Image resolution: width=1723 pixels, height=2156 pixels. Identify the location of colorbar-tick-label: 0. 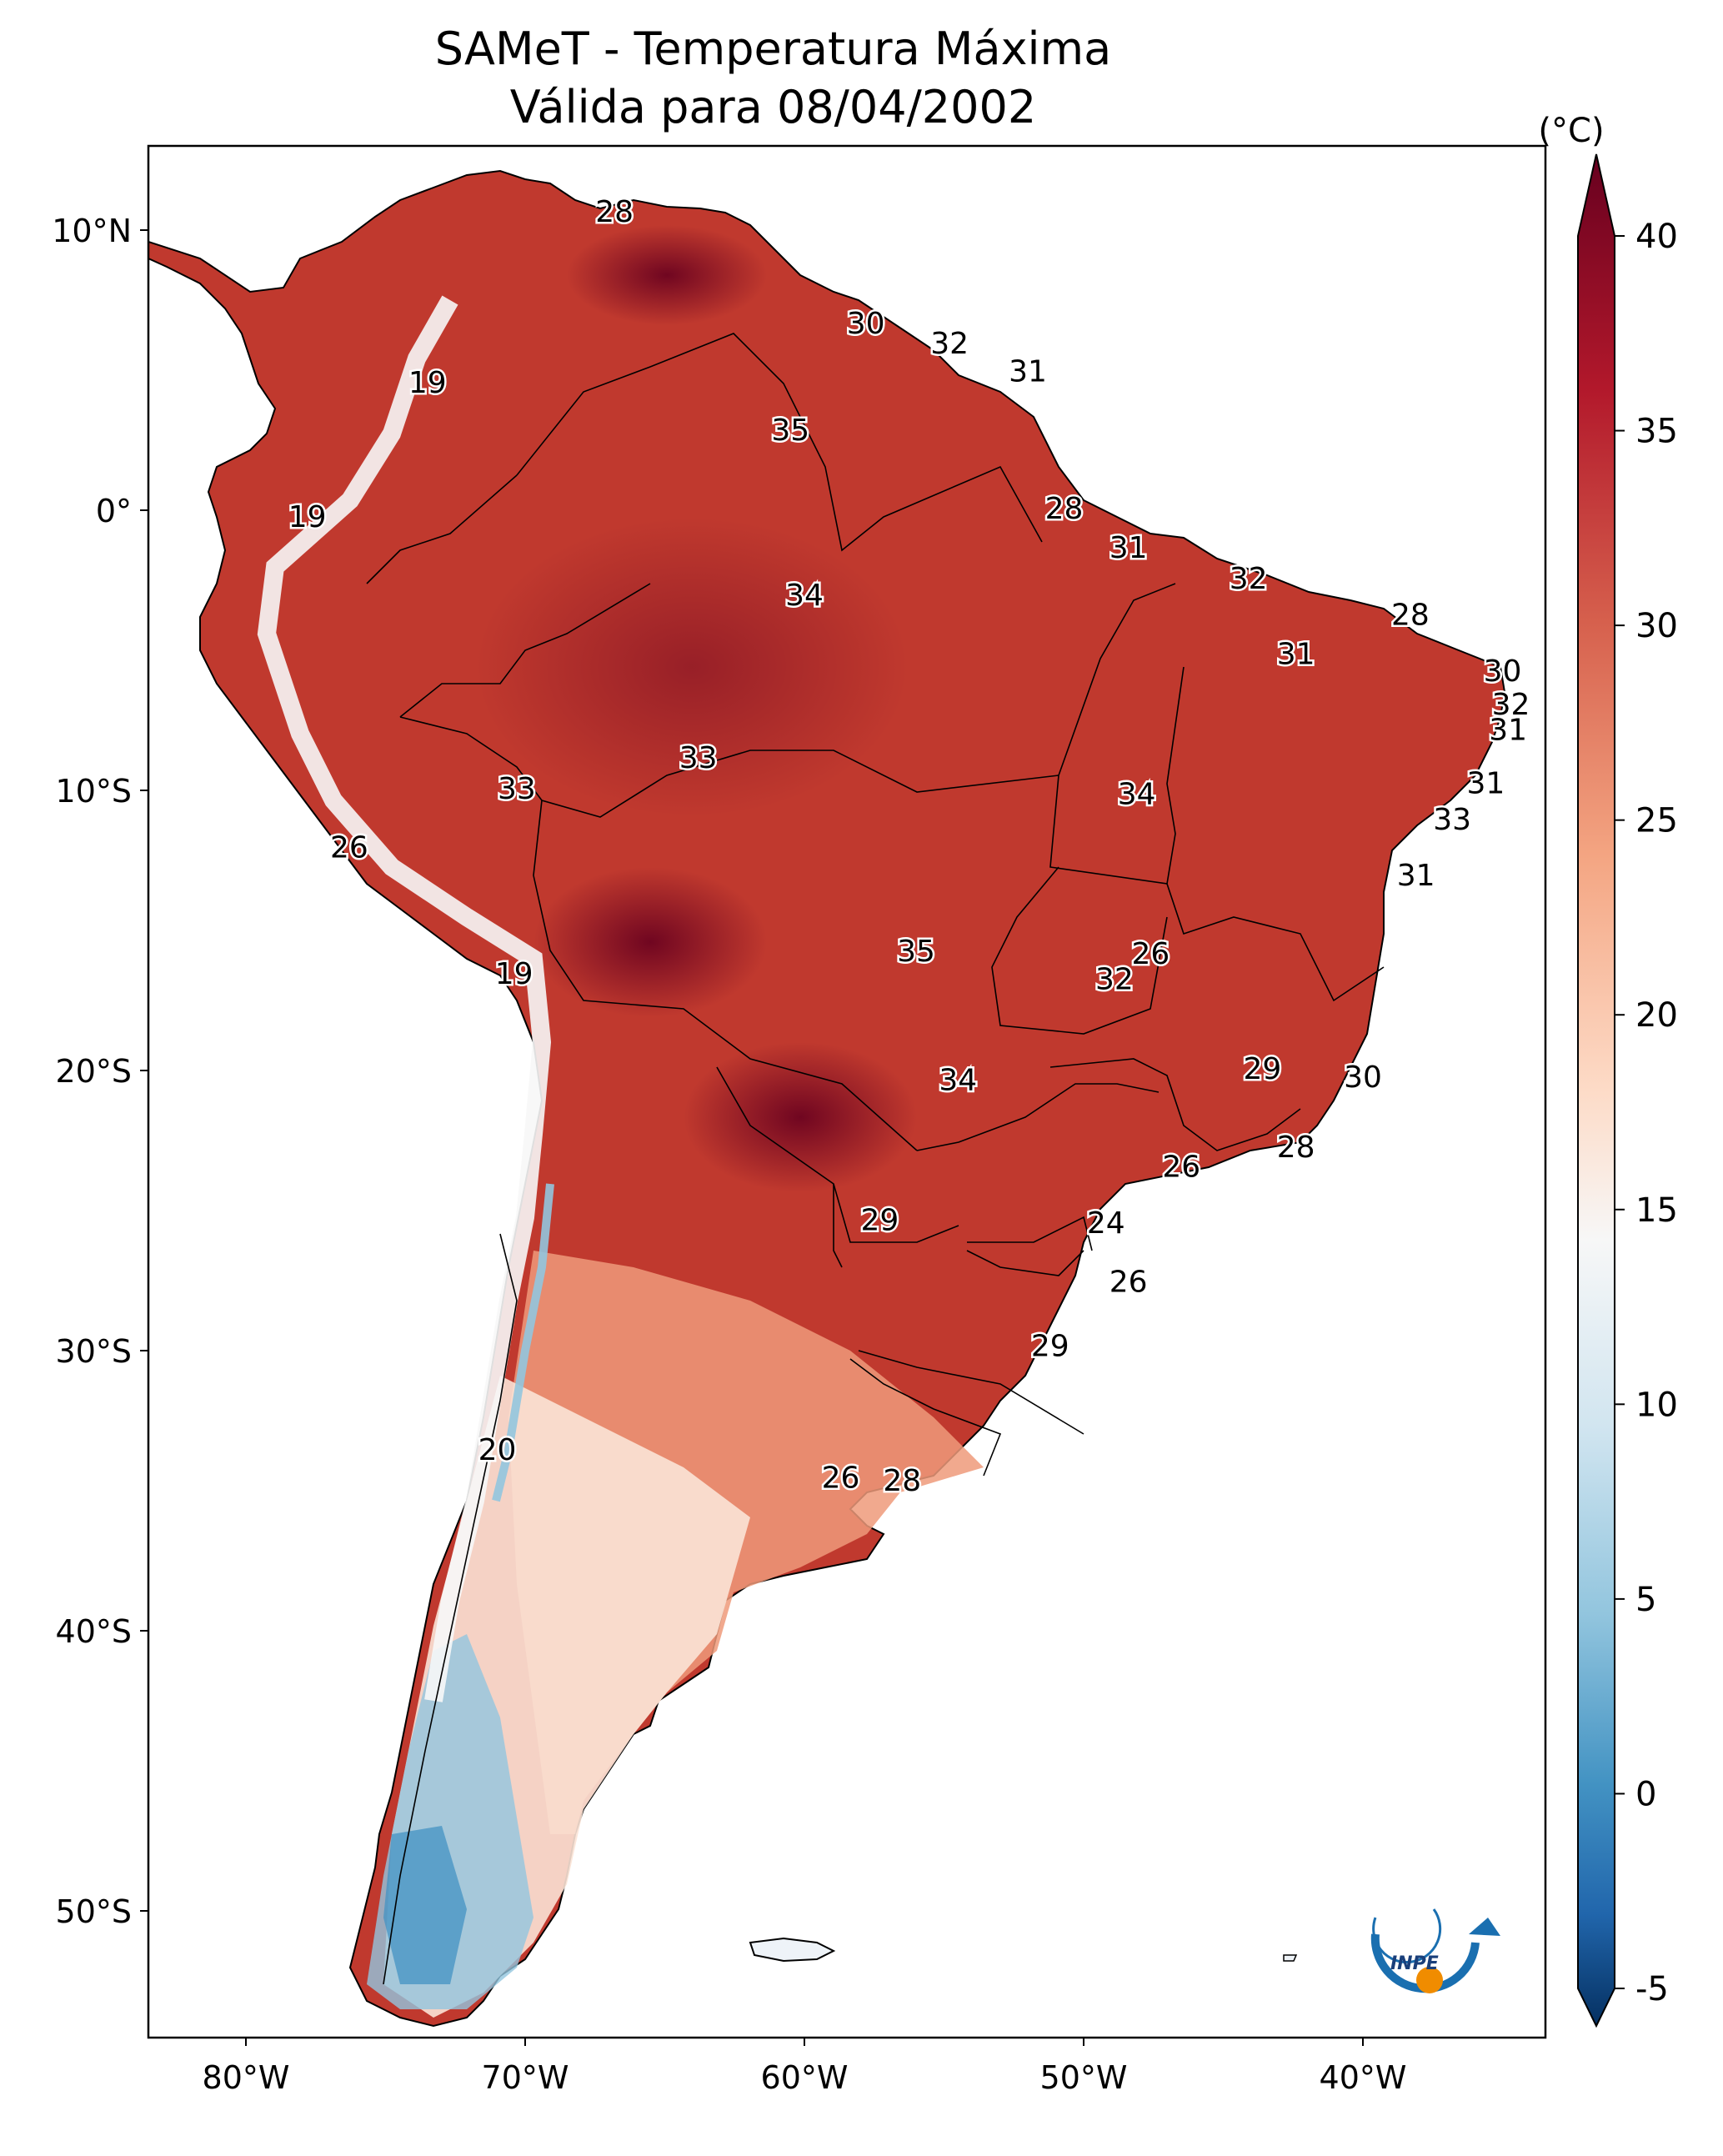
(1645, 1794).